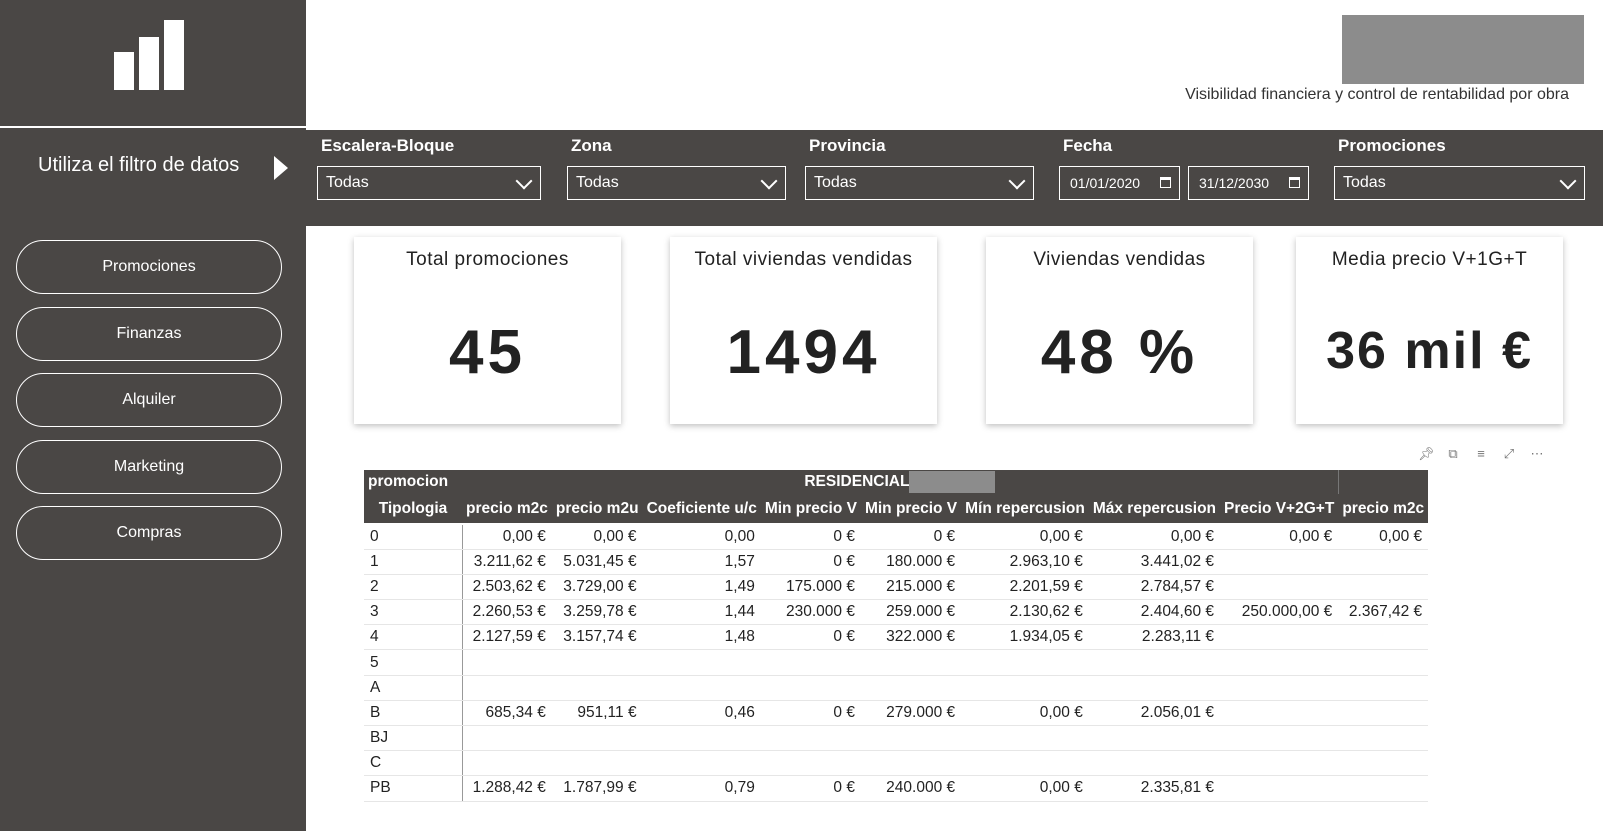  I want to click on table-cell: 1,57, so click(701, 562).